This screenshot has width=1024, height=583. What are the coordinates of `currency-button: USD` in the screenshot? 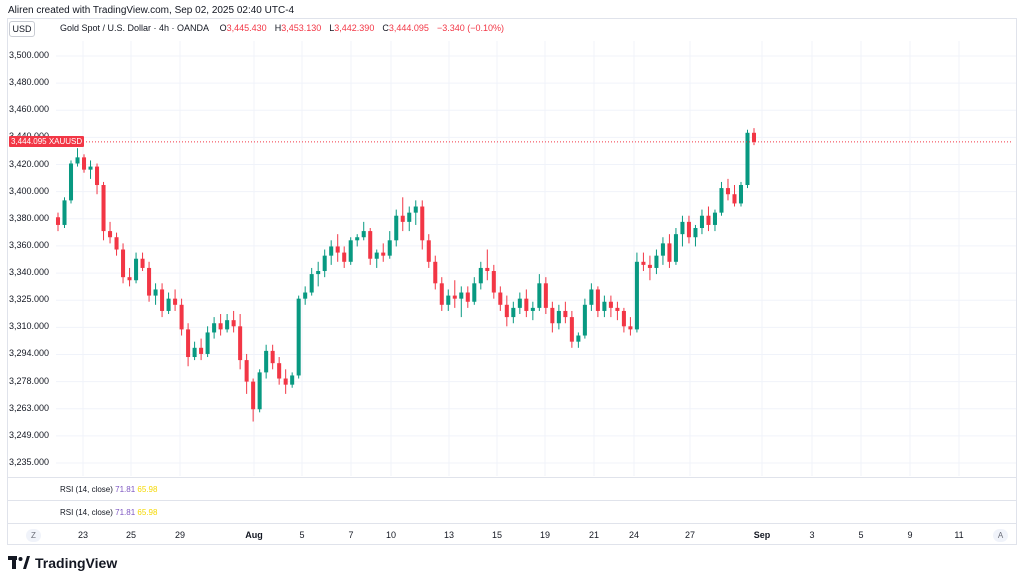 It's located at (22, 29).